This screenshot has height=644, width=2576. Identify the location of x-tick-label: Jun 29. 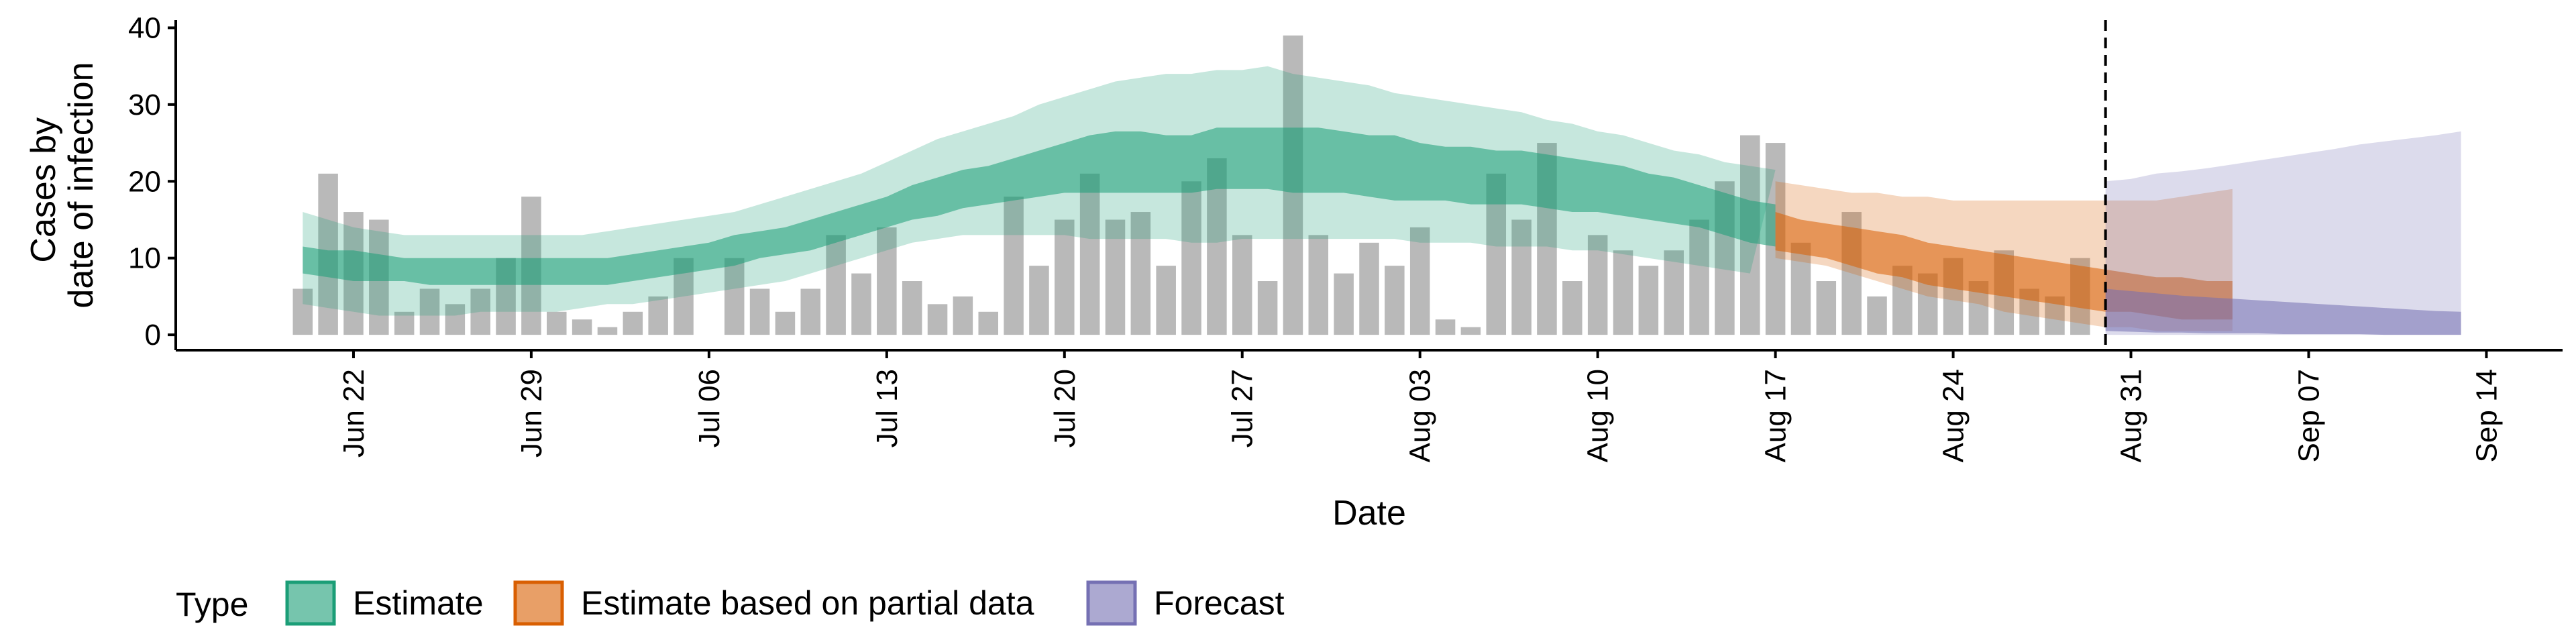
(531, 413).